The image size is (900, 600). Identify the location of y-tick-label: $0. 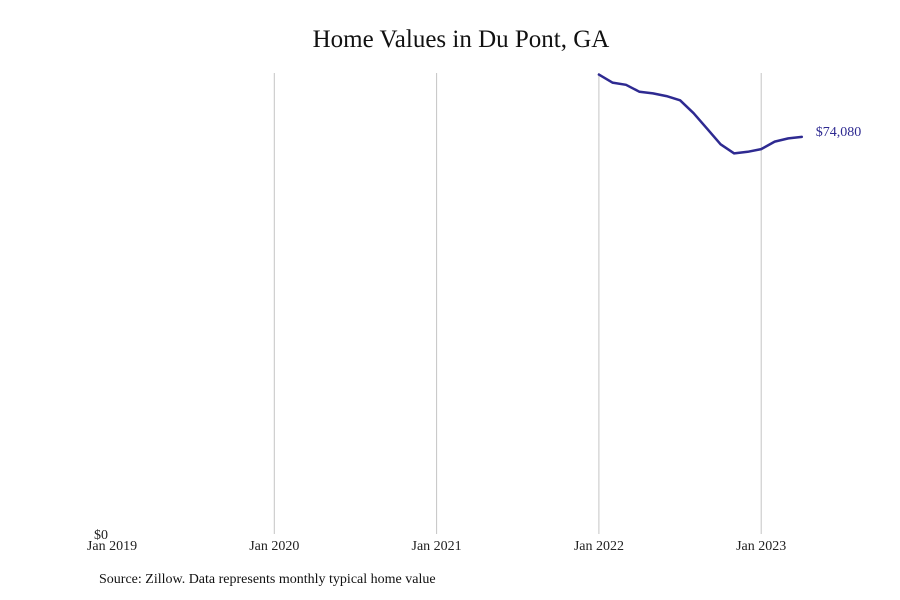
(101, 535).